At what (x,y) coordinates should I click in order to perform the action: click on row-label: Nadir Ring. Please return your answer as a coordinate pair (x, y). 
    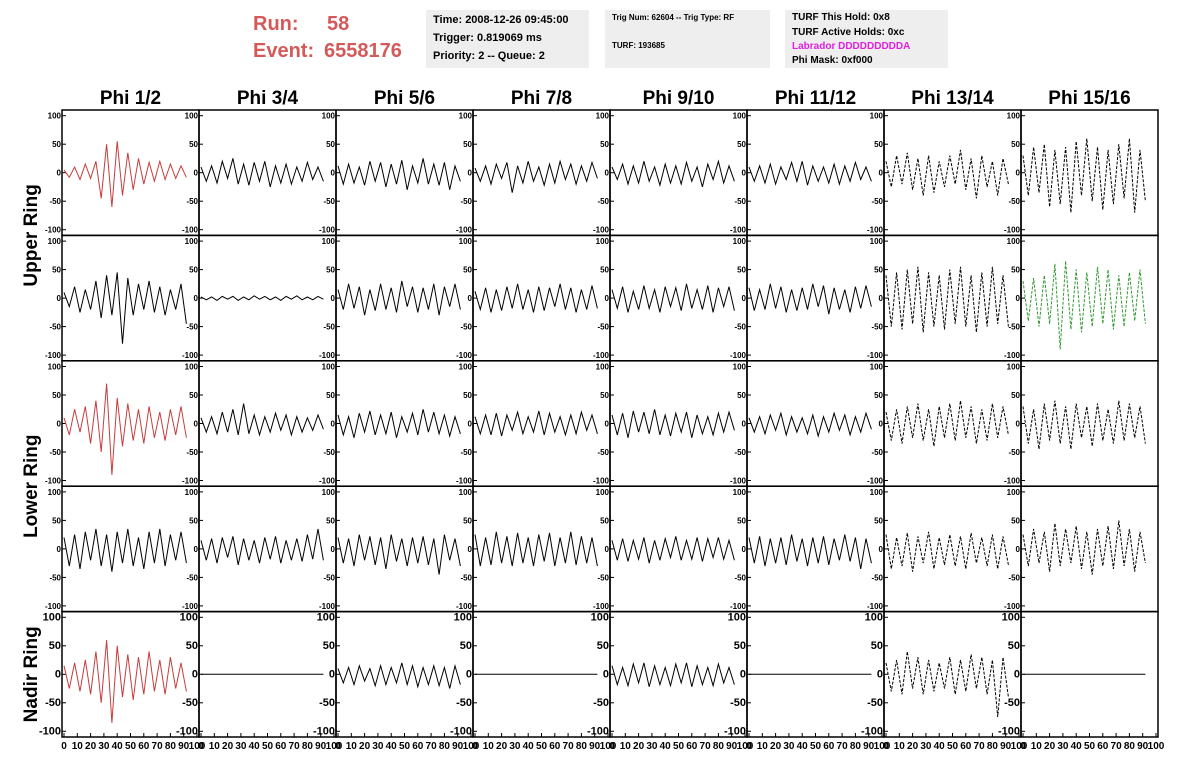
    Looking at the image, I should click on (31, 674).